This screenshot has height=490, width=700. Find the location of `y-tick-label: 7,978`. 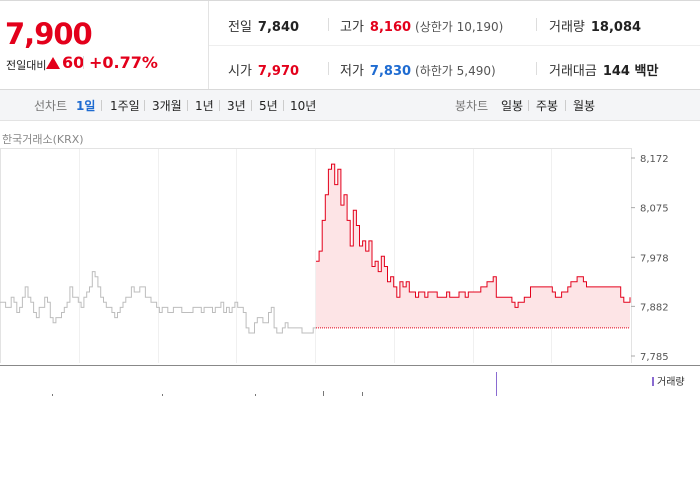

y-tick-label: 7,978 is located at coordinates (654, 258).